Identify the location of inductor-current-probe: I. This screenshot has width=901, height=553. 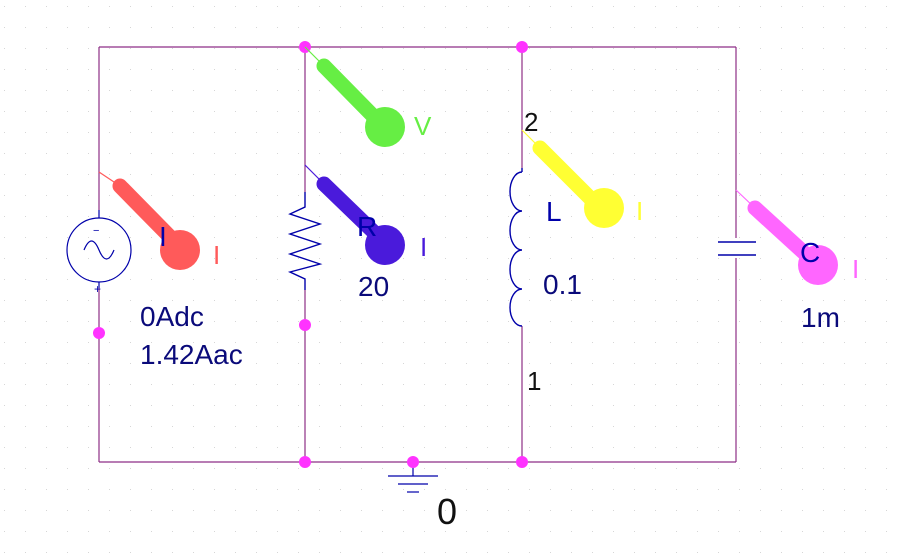
(582, 178).